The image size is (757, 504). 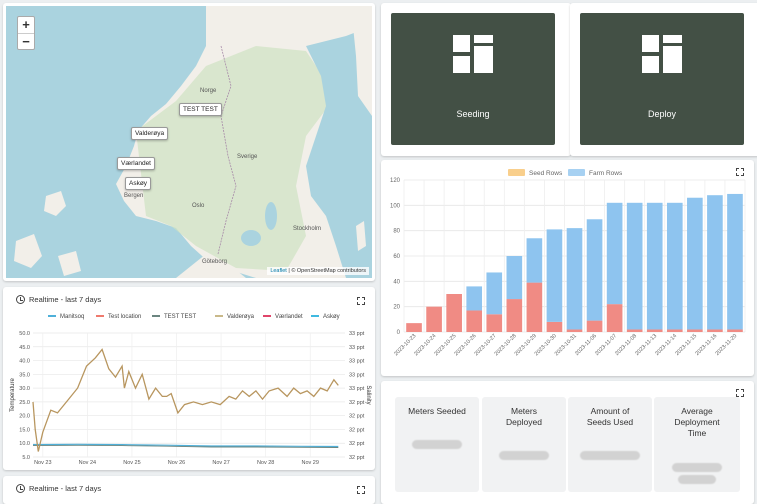 What do you see at coordinates (198, 206) in the screenshot?
I see `map-label-oslo: Oslo` at bounding box center [198, 206].